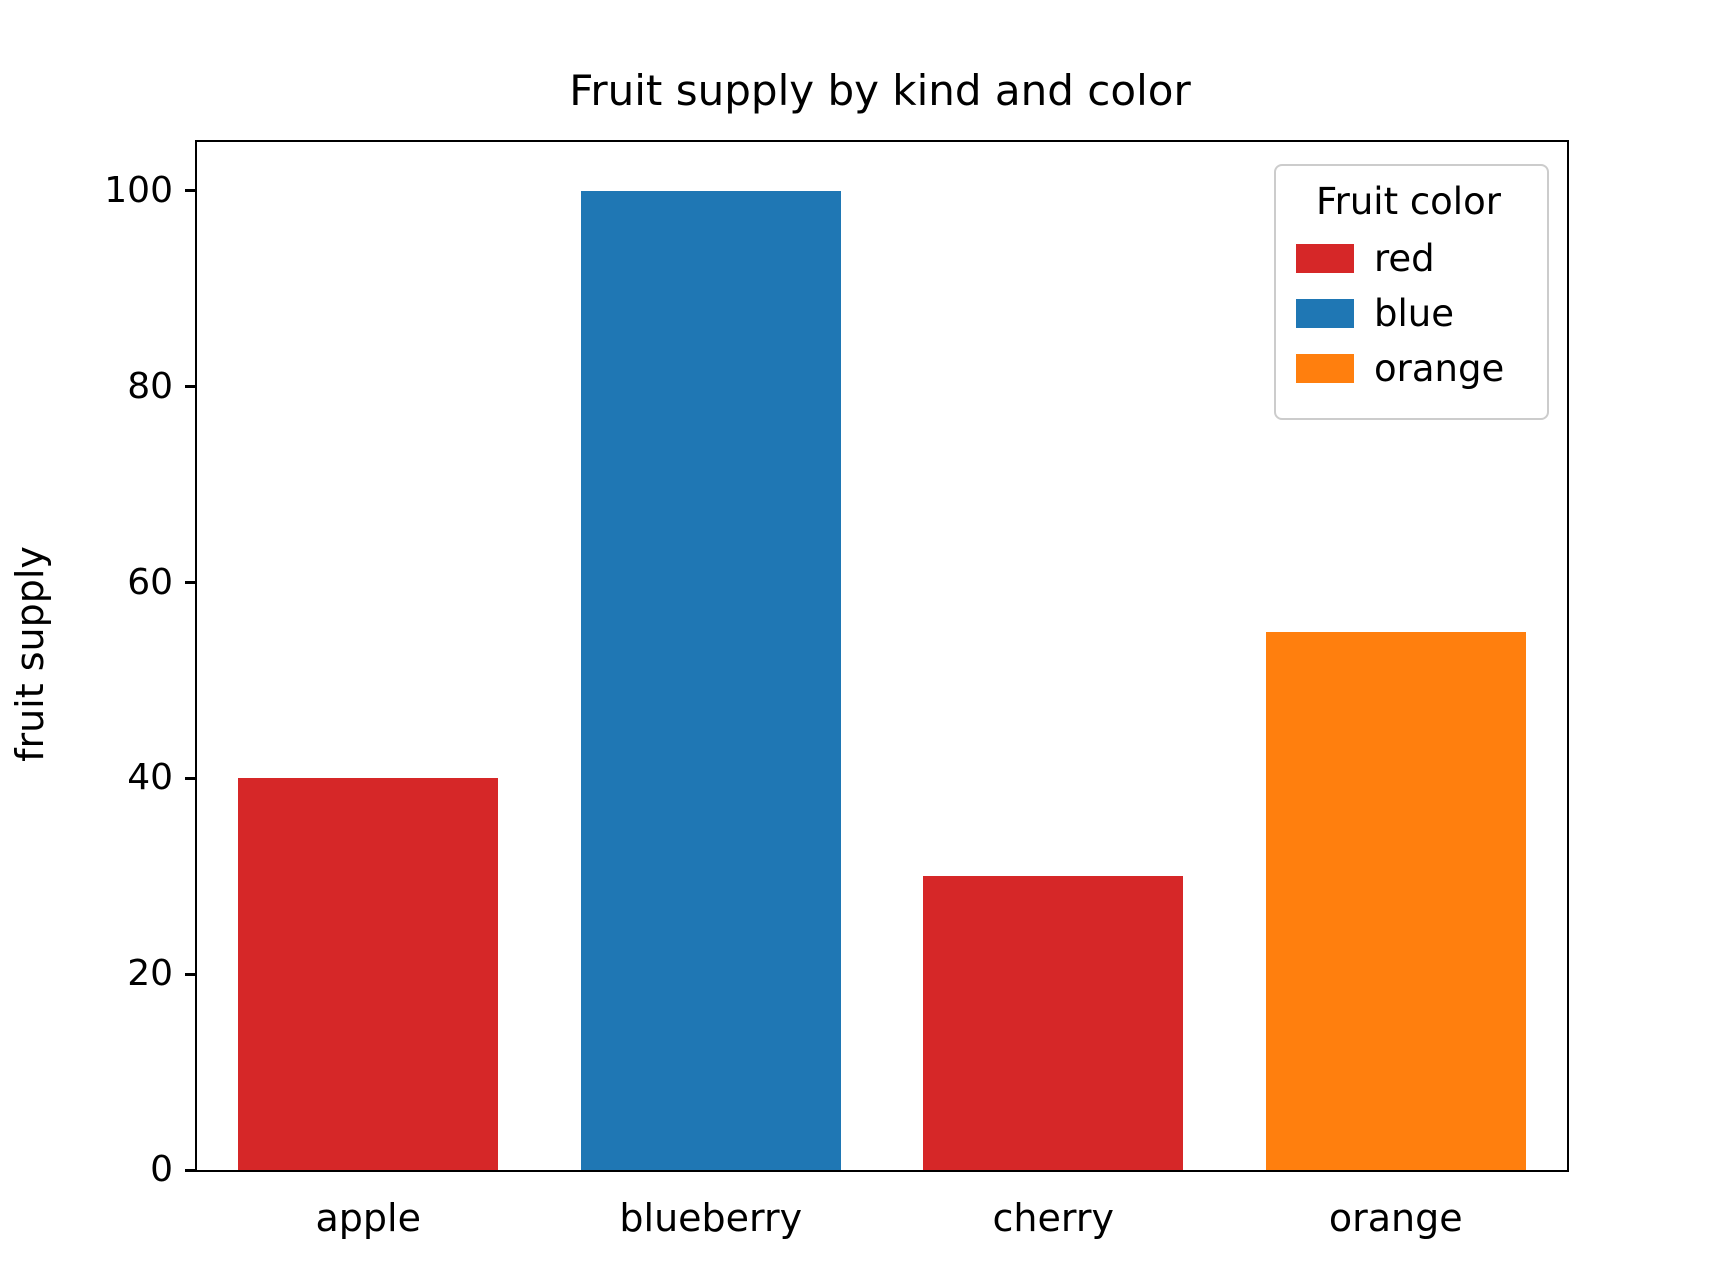 This screenshot has width=1729, height=1277. I want to click on legend: Fruit color red blue orange, so click(1411, 292).